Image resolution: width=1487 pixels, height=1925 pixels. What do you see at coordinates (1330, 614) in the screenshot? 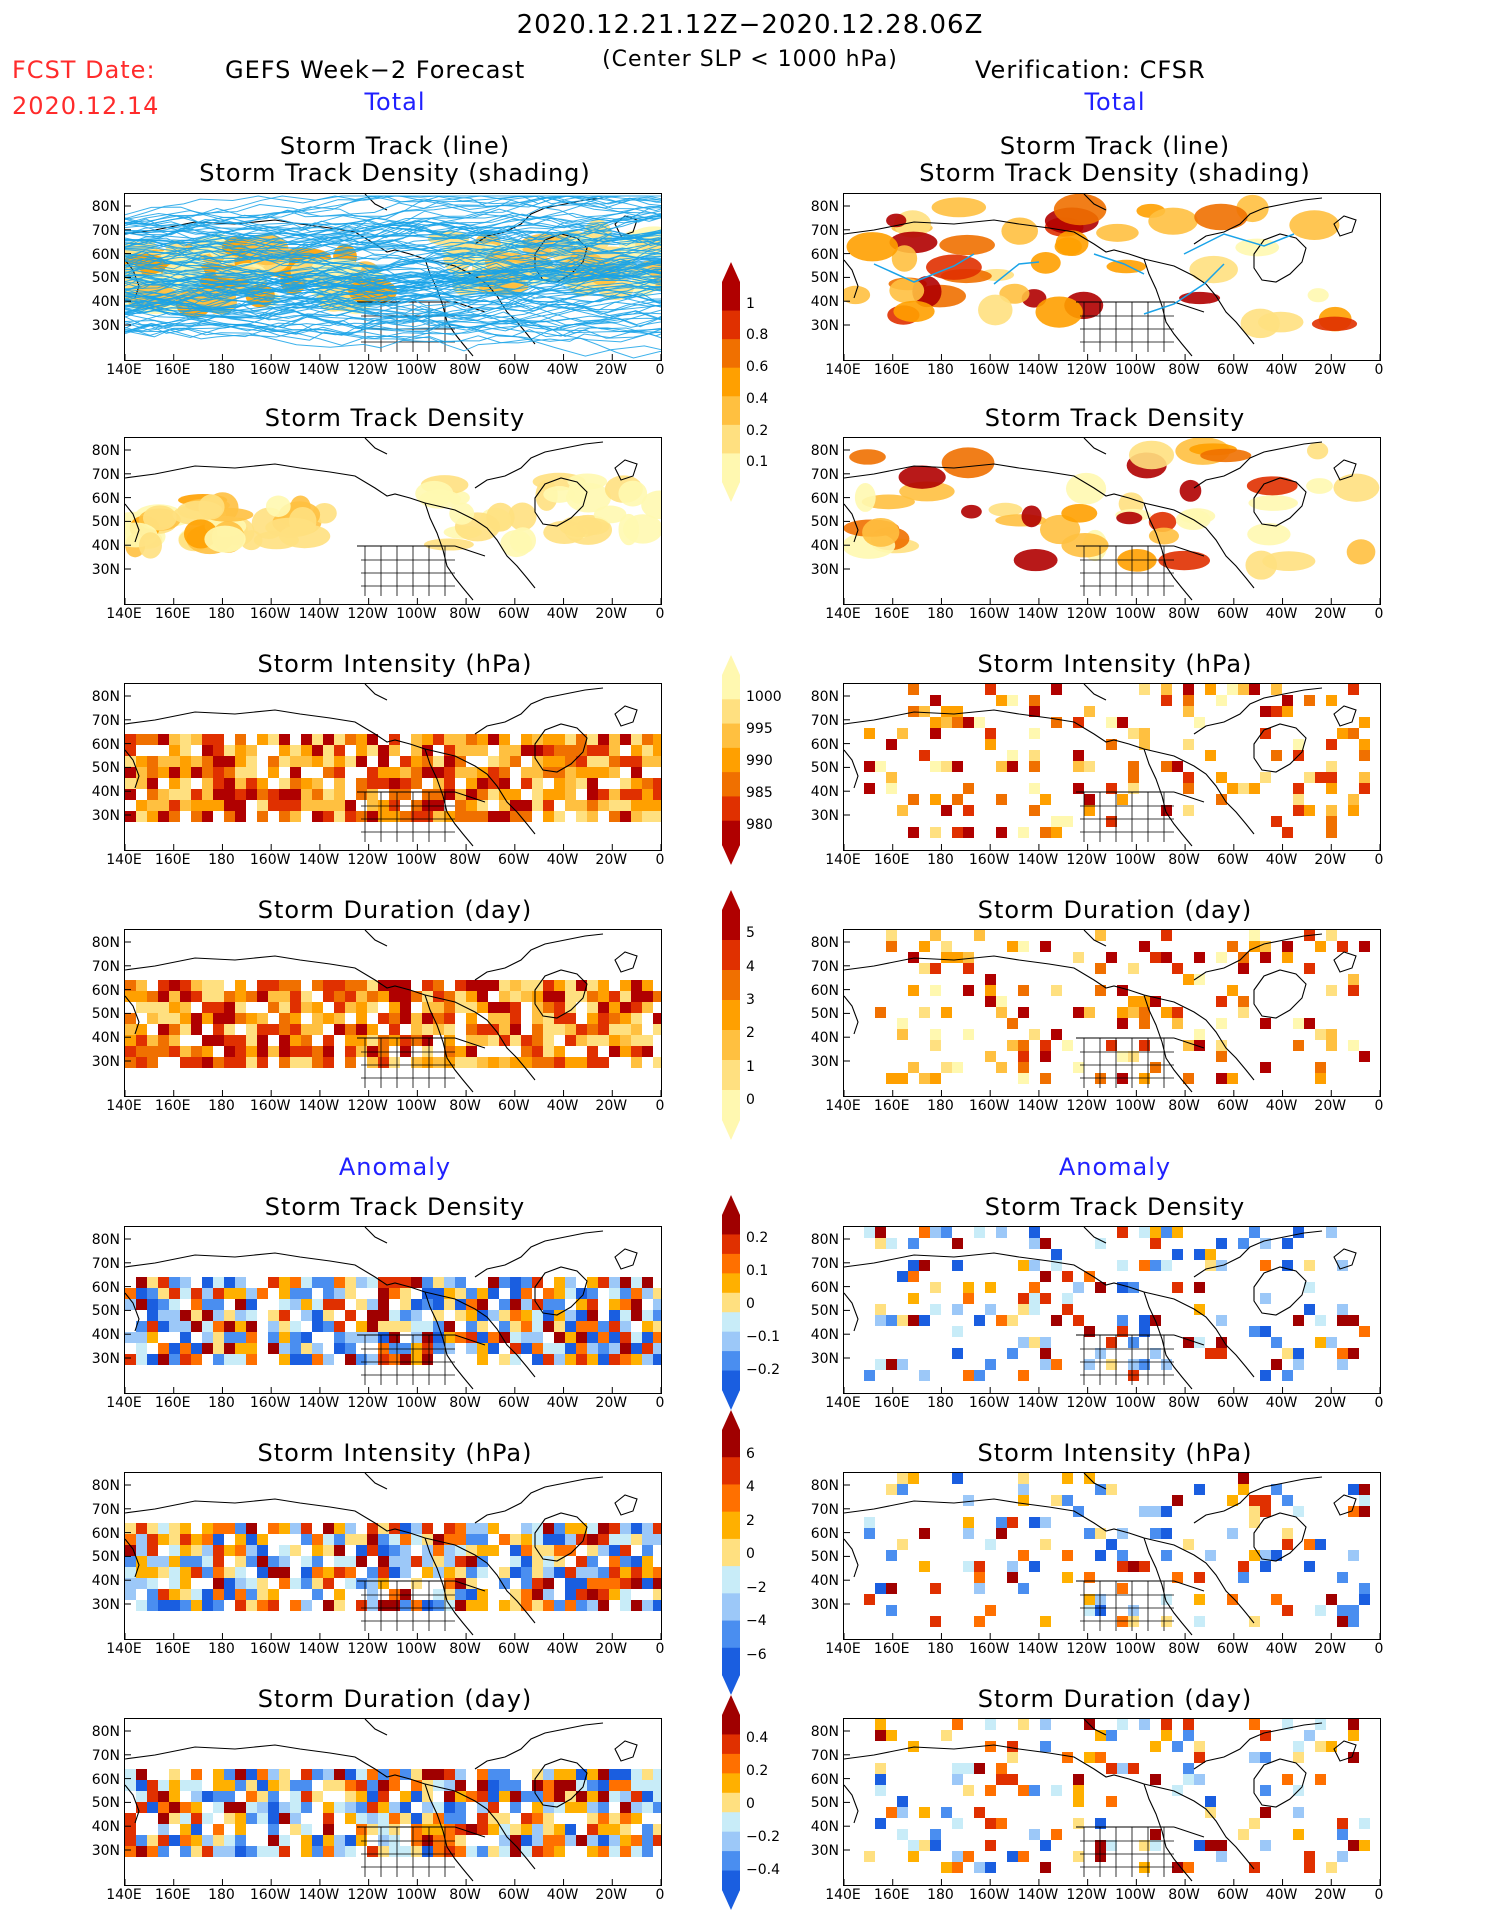
I see `longitude-tick-label: 20W` at bounding box center [1330, 614].